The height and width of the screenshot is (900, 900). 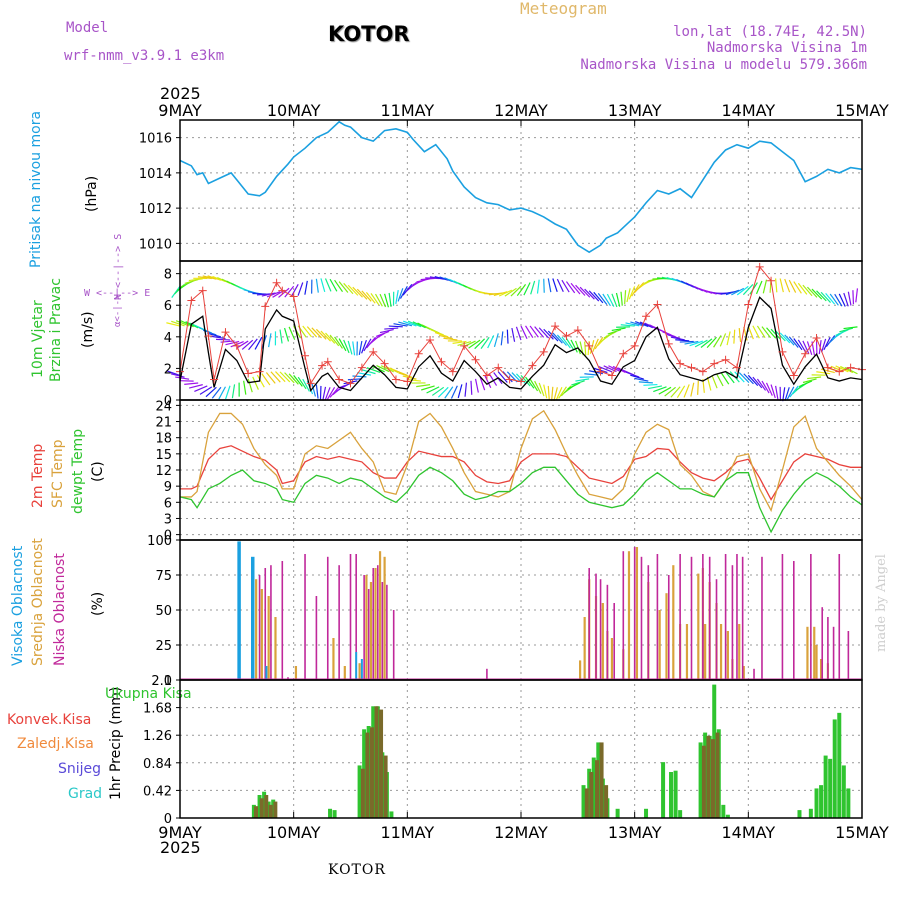 What do you see at coordinates (521, 461) in the screenshot?
I see `temp-sfc-line` at bounding box center [521, 461].